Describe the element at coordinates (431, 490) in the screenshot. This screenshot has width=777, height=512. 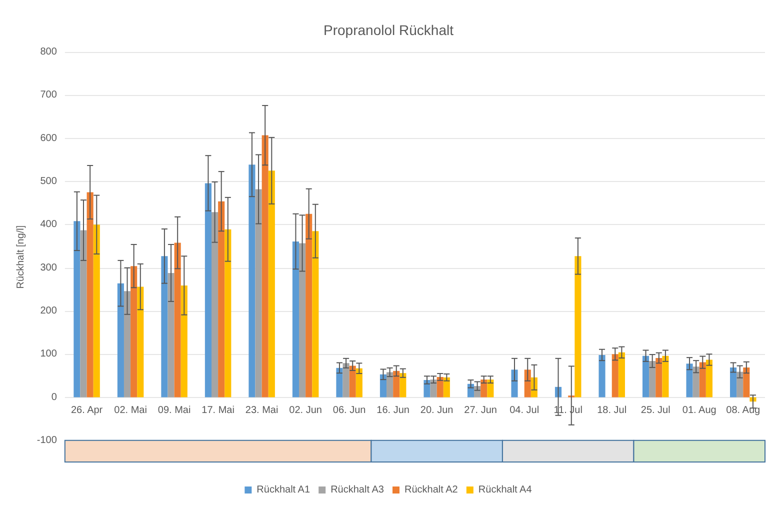
I see `legend-label: Rückhalt A2` at that location.